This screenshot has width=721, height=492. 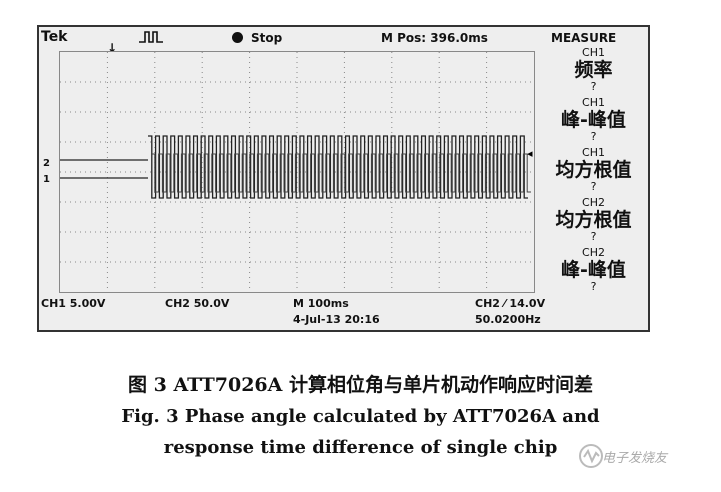 I want to click on brand-label: Tek, so click(x=54, y=37).